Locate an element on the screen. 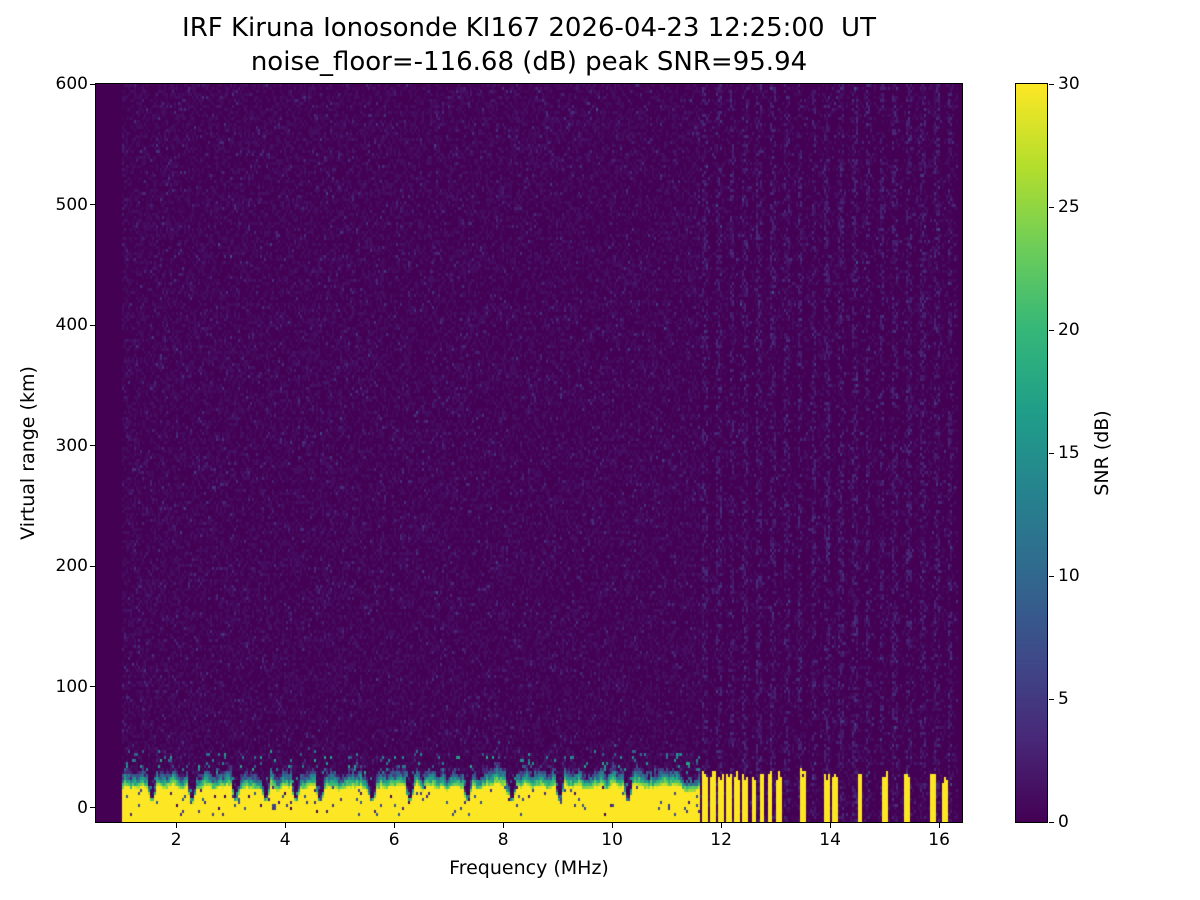  y-axis-ticks: 0 100 200 300 400 500 600 is located at coordinates (48, 448).